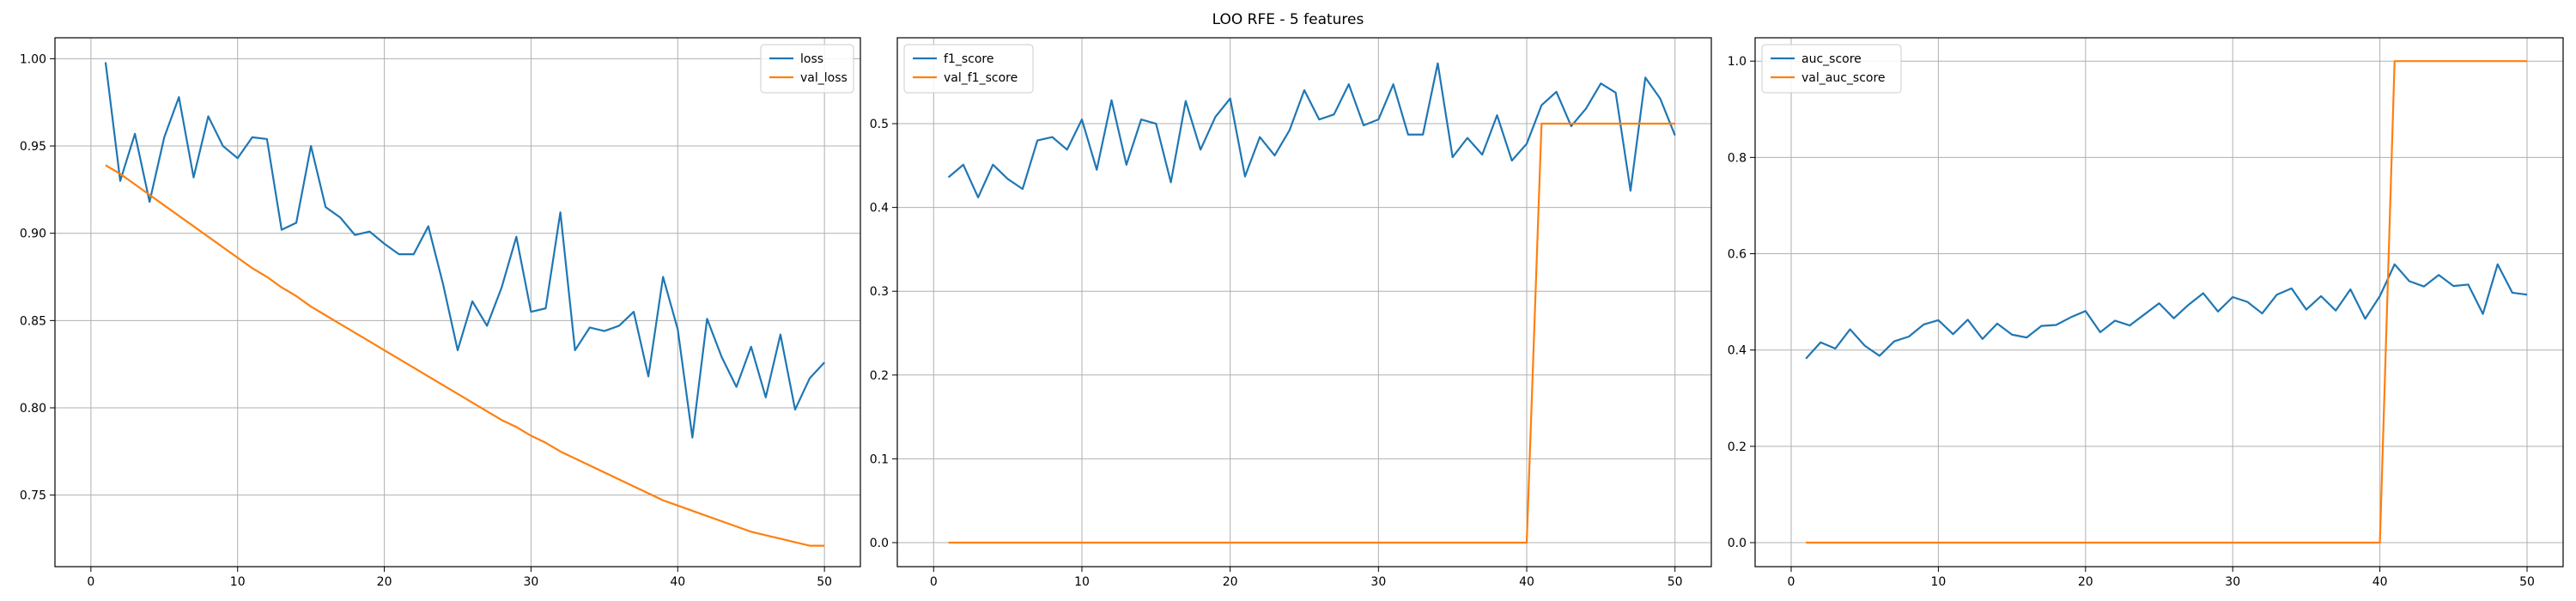  Describe the element at coordinates (33, 234) in the screenshot. I see `y-tick-label: 0.90` at that location.